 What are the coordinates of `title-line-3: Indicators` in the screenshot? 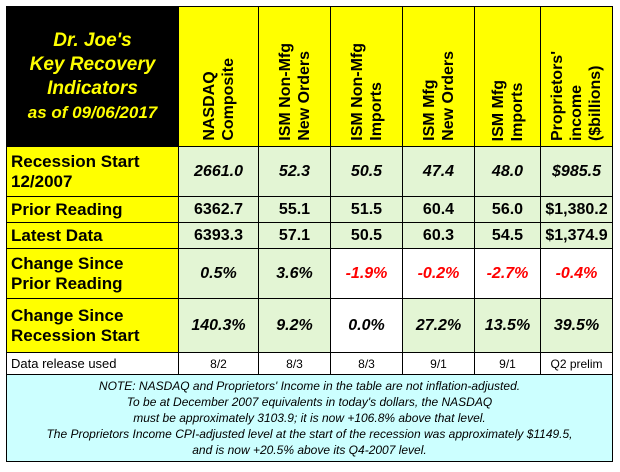 It's located at (92, 88).